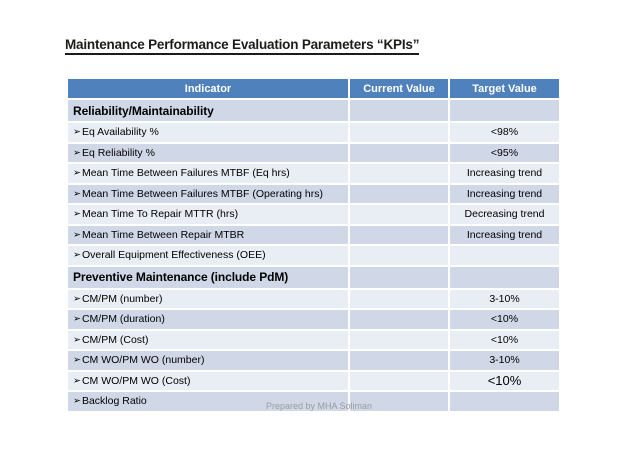  What do you see at coordinates (173, 255) in the screenshot?
I see `indicator-label: Overall Equipment Effectiveness (OEE)` at bounding box center [173, 255].